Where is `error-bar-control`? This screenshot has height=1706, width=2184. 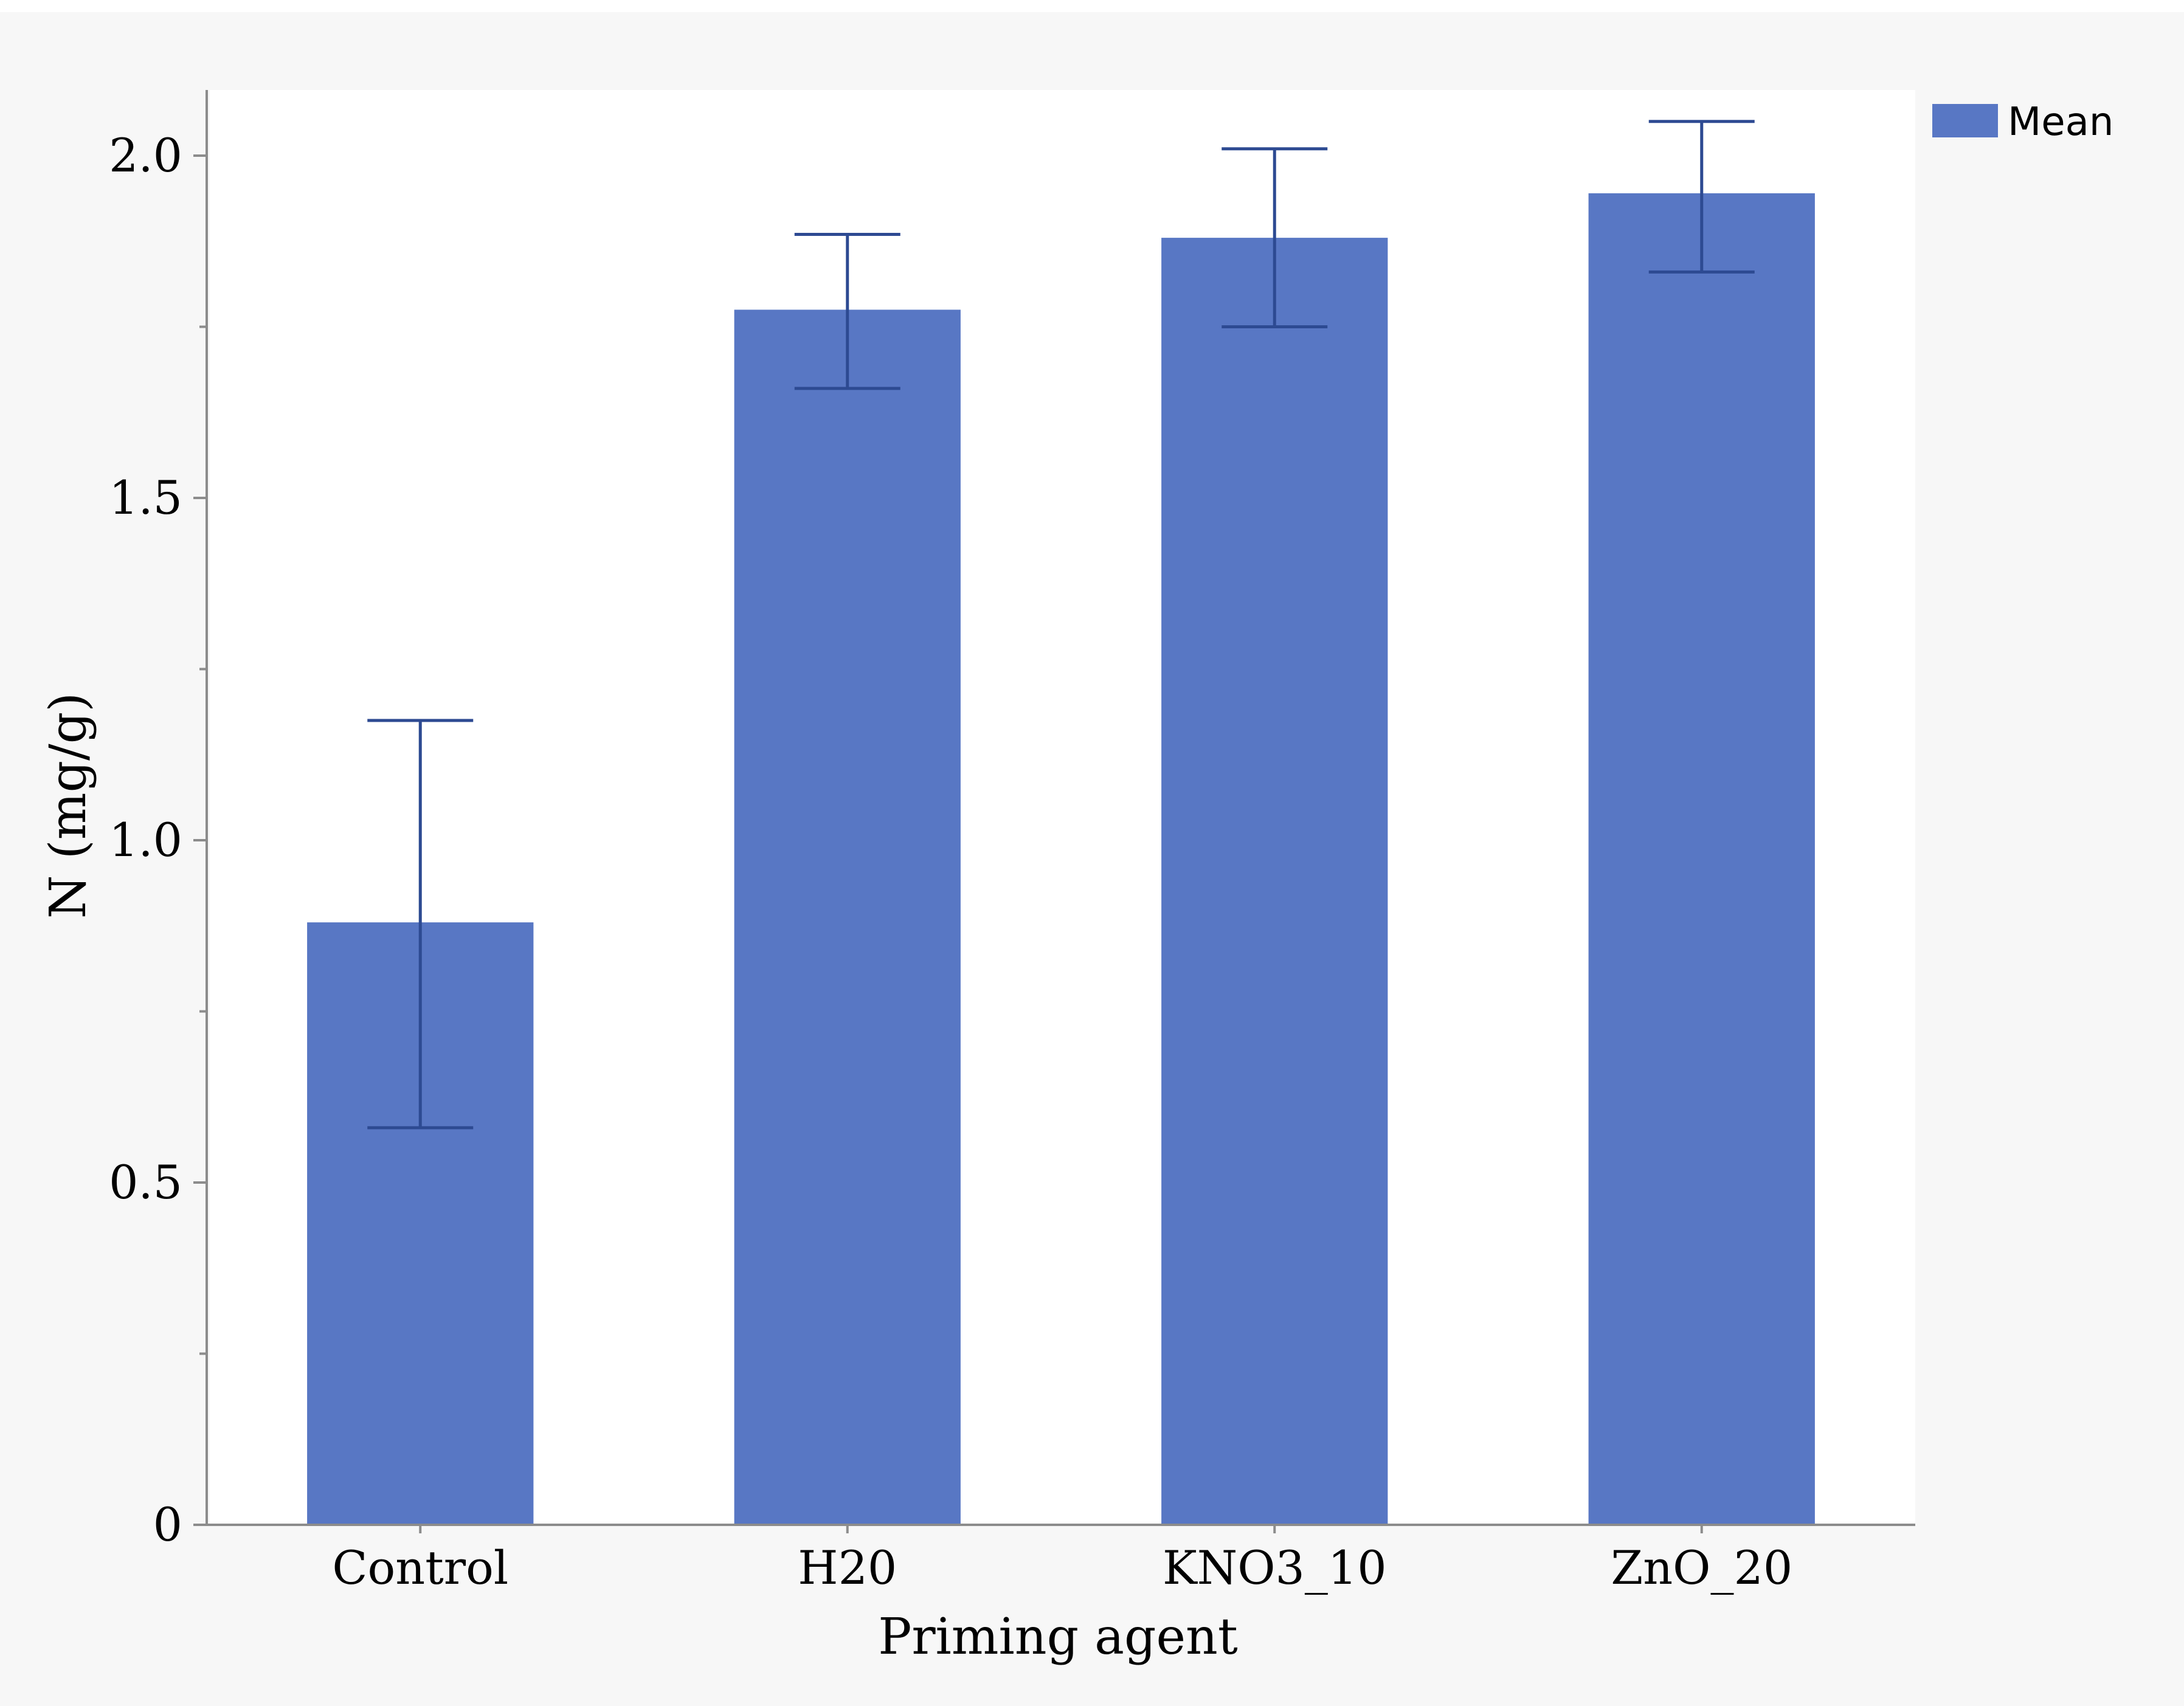 error-bar-control is located at coordinates (420, 925).